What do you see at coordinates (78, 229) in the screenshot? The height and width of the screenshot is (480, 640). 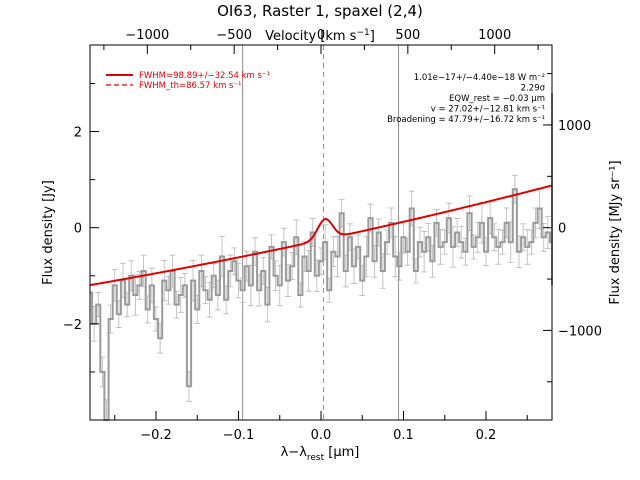 I see `y-tick-label: 0` at bounding box center [78, 229].